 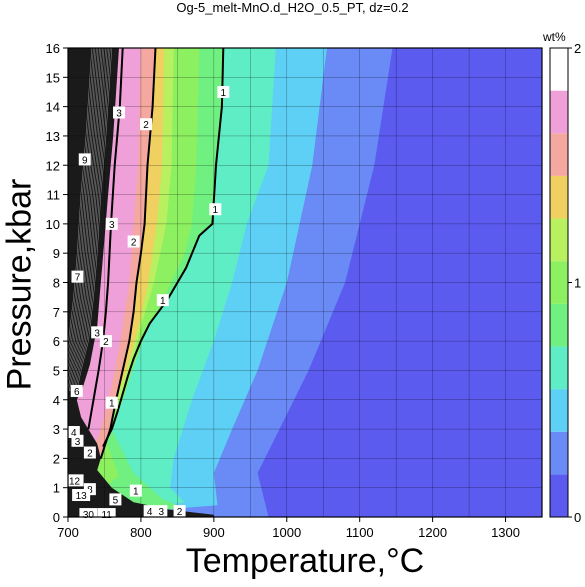 What do you see at coordinates (577, 283) in the screenshot?
I see `colorbar-tick-label: 1` at bounding box center [577, 283].